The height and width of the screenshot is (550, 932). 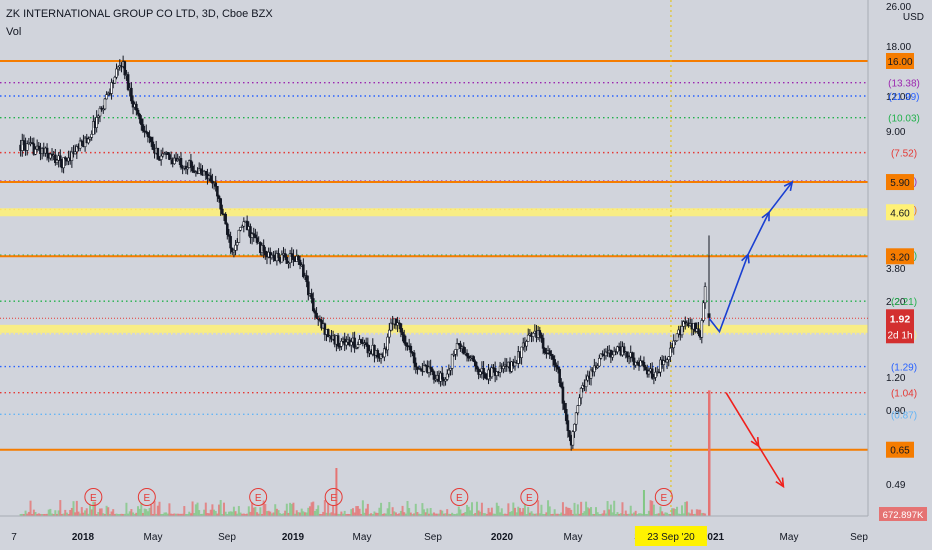 What do you see at coordinates (780, 483) in the screenshot?
I see `projection-down-arrow-2-head` at bounding box center [780, 483].